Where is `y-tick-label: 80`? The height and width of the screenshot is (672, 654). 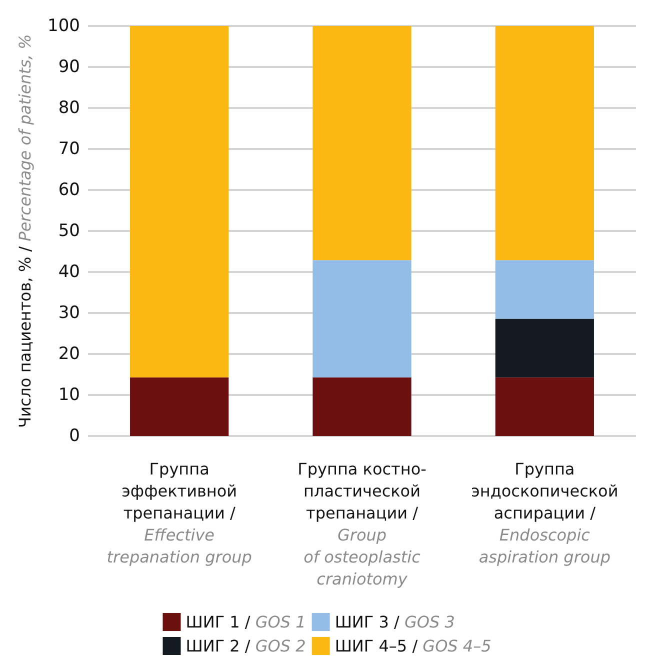 y-tick-label: 80 is located at coordinates (69, 108).